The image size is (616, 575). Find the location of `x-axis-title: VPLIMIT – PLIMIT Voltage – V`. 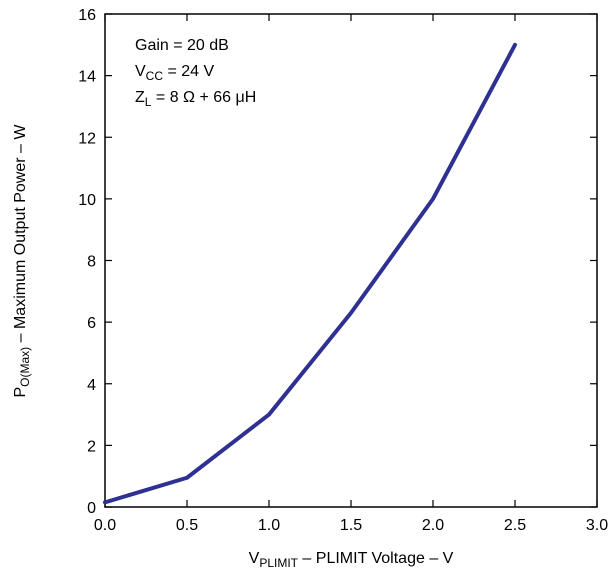

x-axis-title: VPLIMIT – PLIMIT Voltage – V is located at coordinates (351, 560).